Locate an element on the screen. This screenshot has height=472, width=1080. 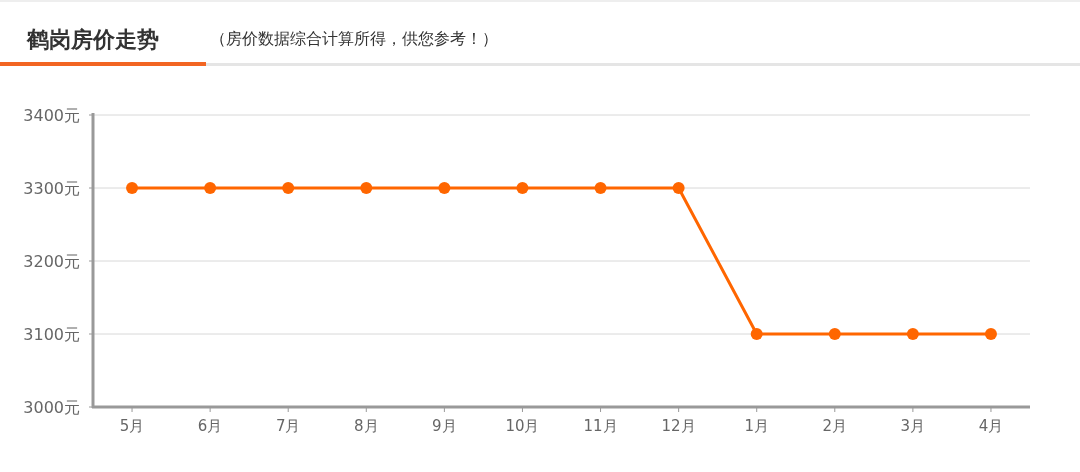
x-tick-label: 9月 is located at coordinates (444, 426).